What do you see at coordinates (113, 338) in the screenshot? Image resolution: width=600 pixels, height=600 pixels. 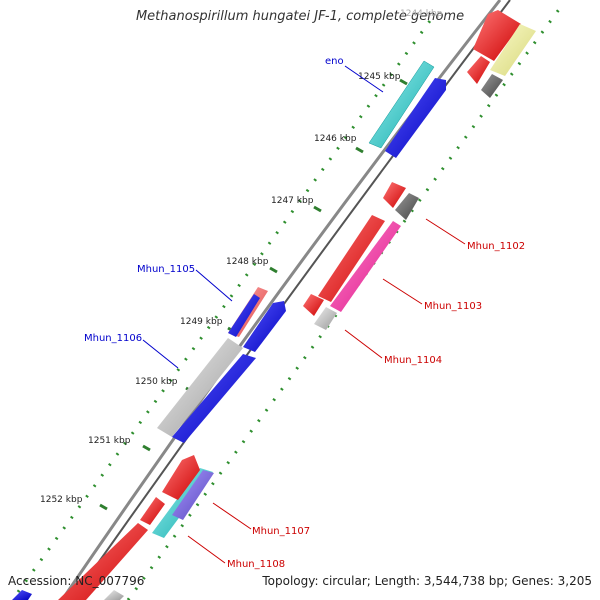 I see `gene-label-mhun-1106: Mhun_1106` at bounding box center [113, 338].